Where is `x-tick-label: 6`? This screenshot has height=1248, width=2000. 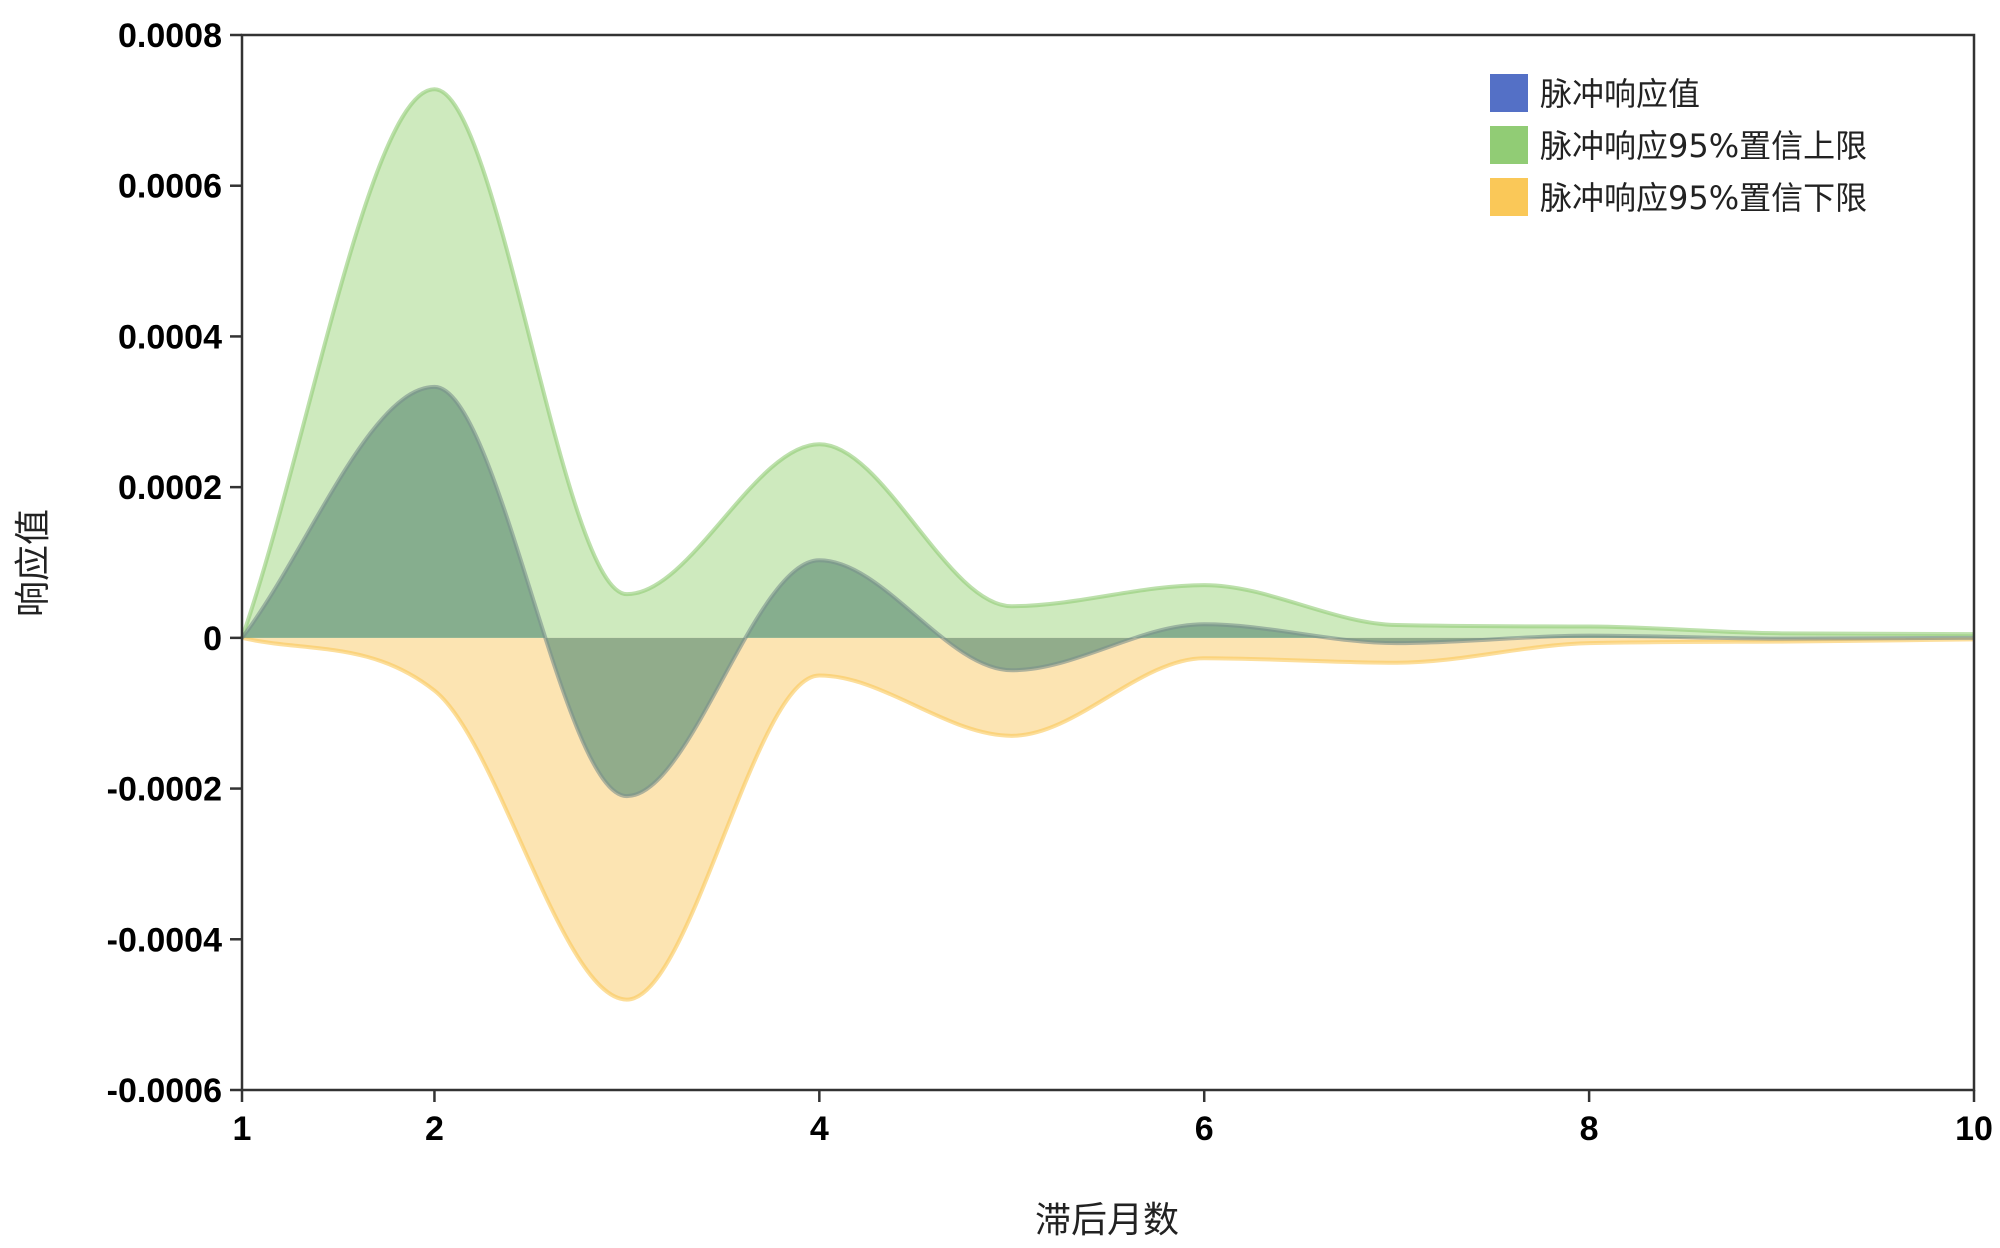 x-tick-label: 6 is located at coordinates (1204, 1129).